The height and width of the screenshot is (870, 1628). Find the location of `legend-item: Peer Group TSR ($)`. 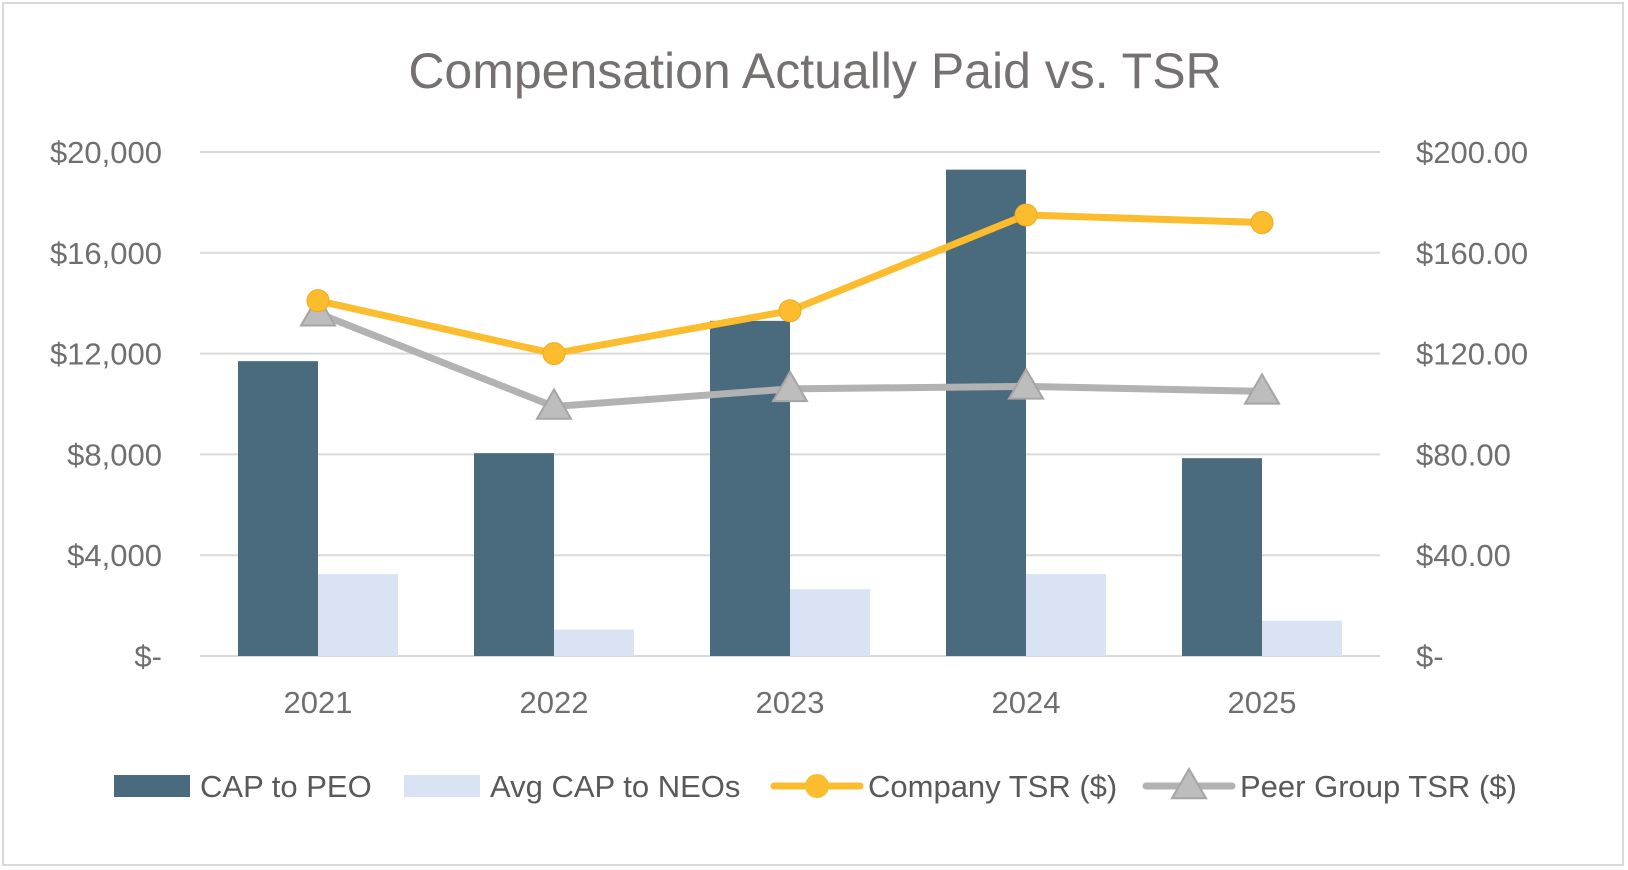

legend-item: Peer Group TSR ($) is located at coordinates (1329, 785).